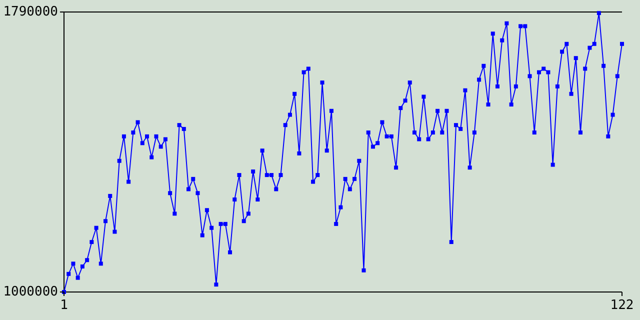  Describe the element at coordinates (64, 305) in the screenshot. I see `x-tick-label: 1` at that location.